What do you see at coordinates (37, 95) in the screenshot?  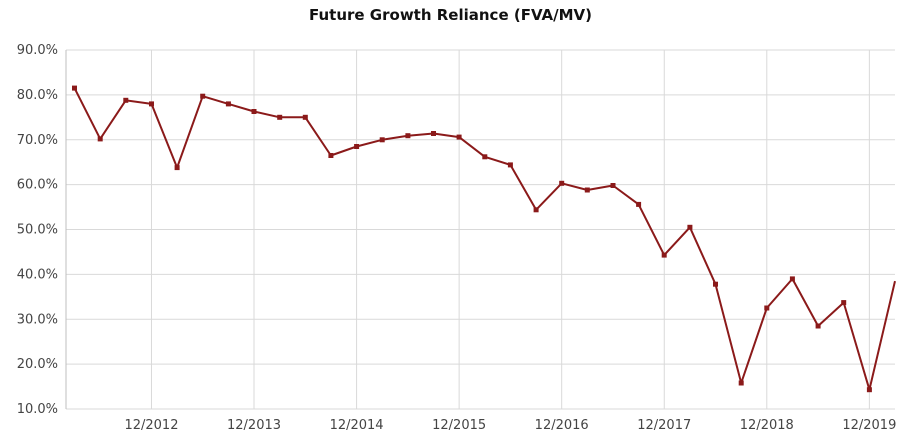 I see `y-tick-label: 80.0%` at bounding box center [37, 95].